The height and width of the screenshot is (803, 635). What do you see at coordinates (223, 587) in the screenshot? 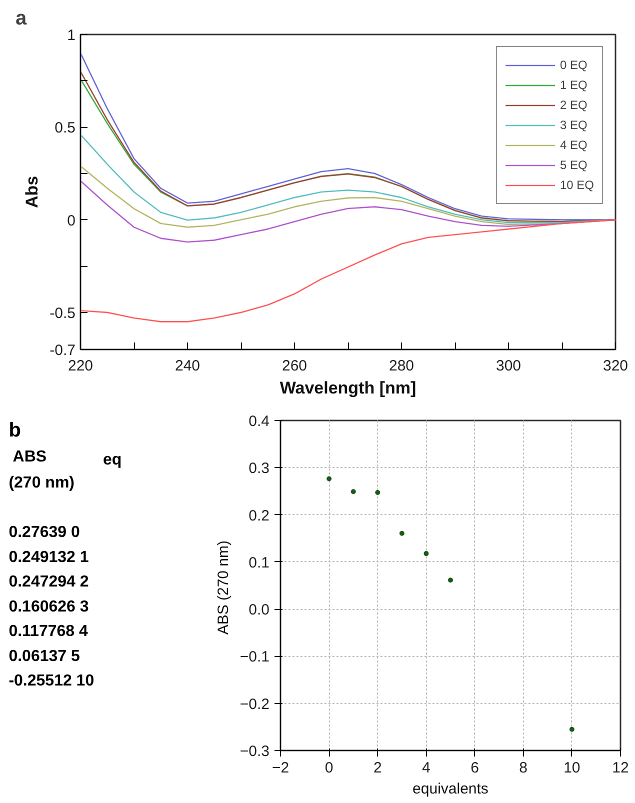
I see `y-axis-title: ABS (270 nm)` at bounding box center [223, 587].